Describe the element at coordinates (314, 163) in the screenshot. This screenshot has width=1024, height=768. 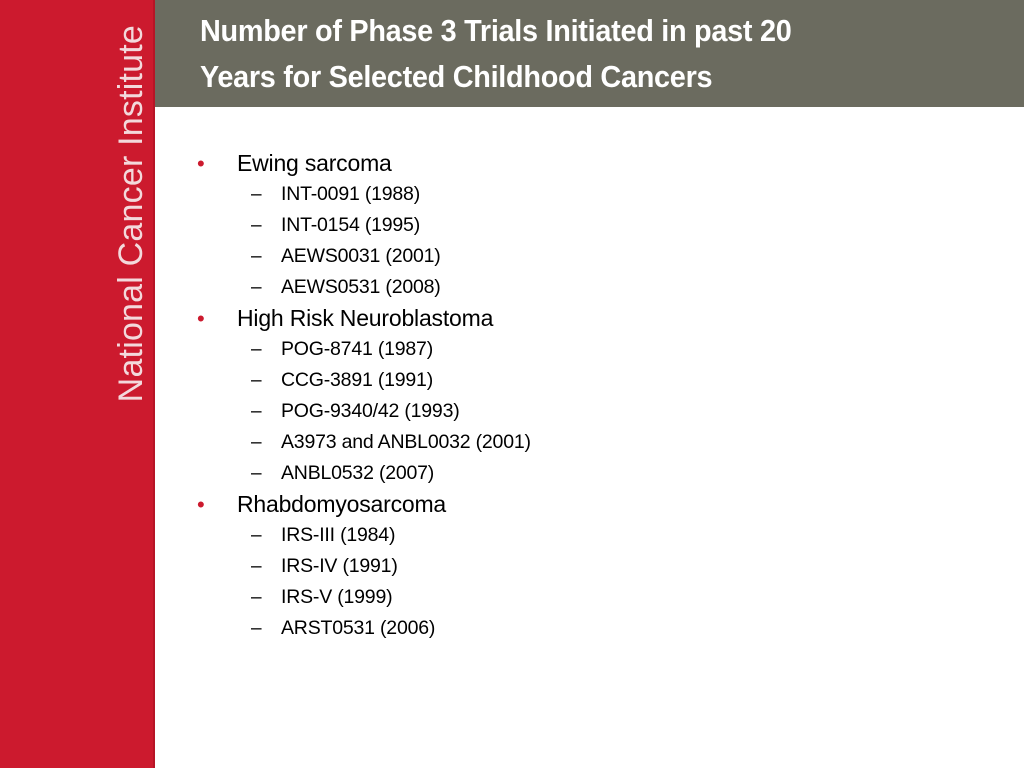
I see `cancer-name: Ewing sarcoma` at that location.